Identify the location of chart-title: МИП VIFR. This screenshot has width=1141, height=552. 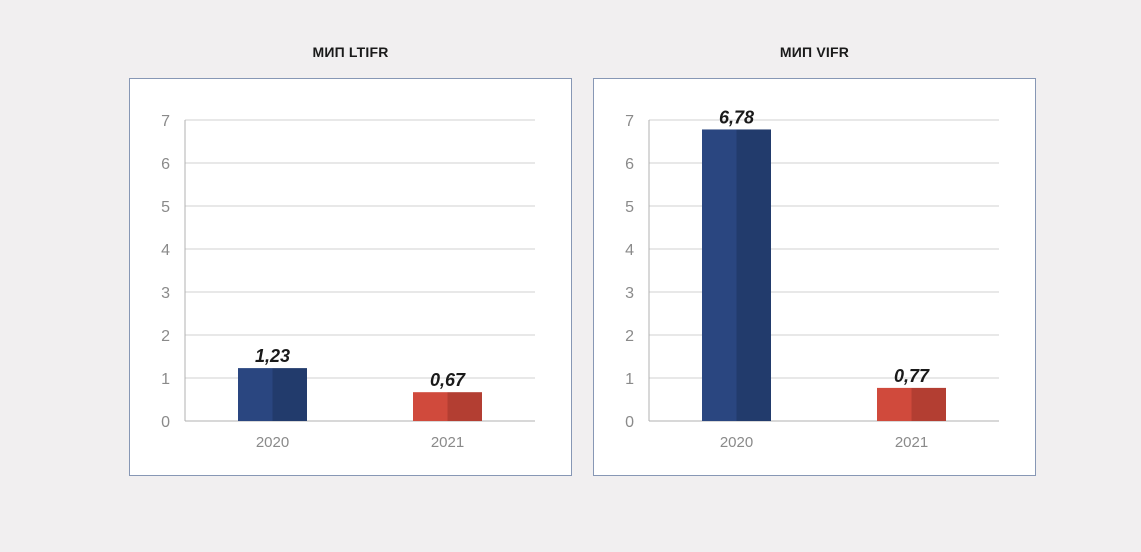
(814, 52).